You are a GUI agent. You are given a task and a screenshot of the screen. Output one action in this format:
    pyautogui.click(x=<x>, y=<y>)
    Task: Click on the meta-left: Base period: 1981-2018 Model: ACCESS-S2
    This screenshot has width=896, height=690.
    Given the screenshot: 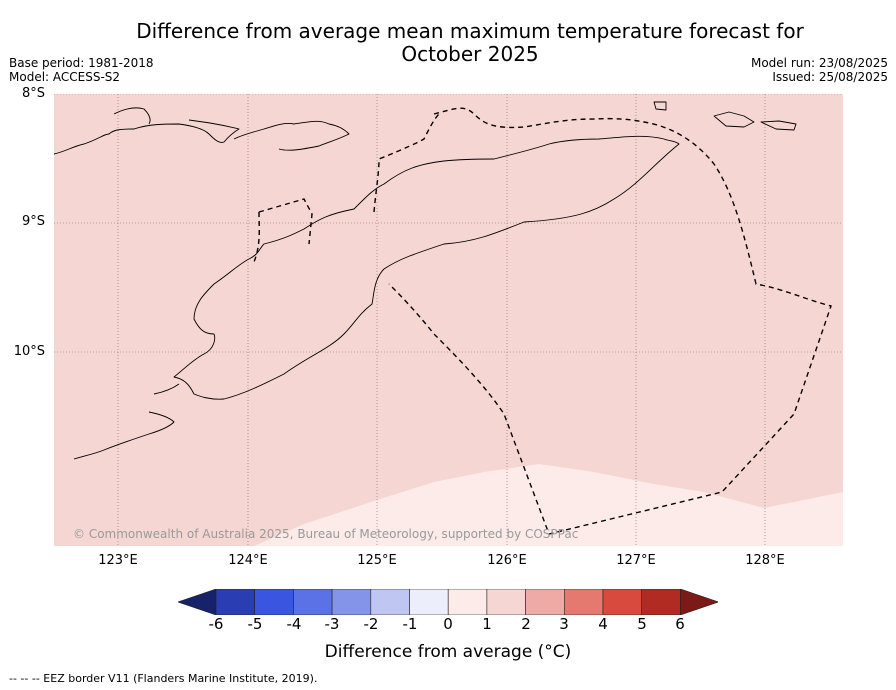 What is the action you would take?
    pyautogui.click(x=81, y=70)
    